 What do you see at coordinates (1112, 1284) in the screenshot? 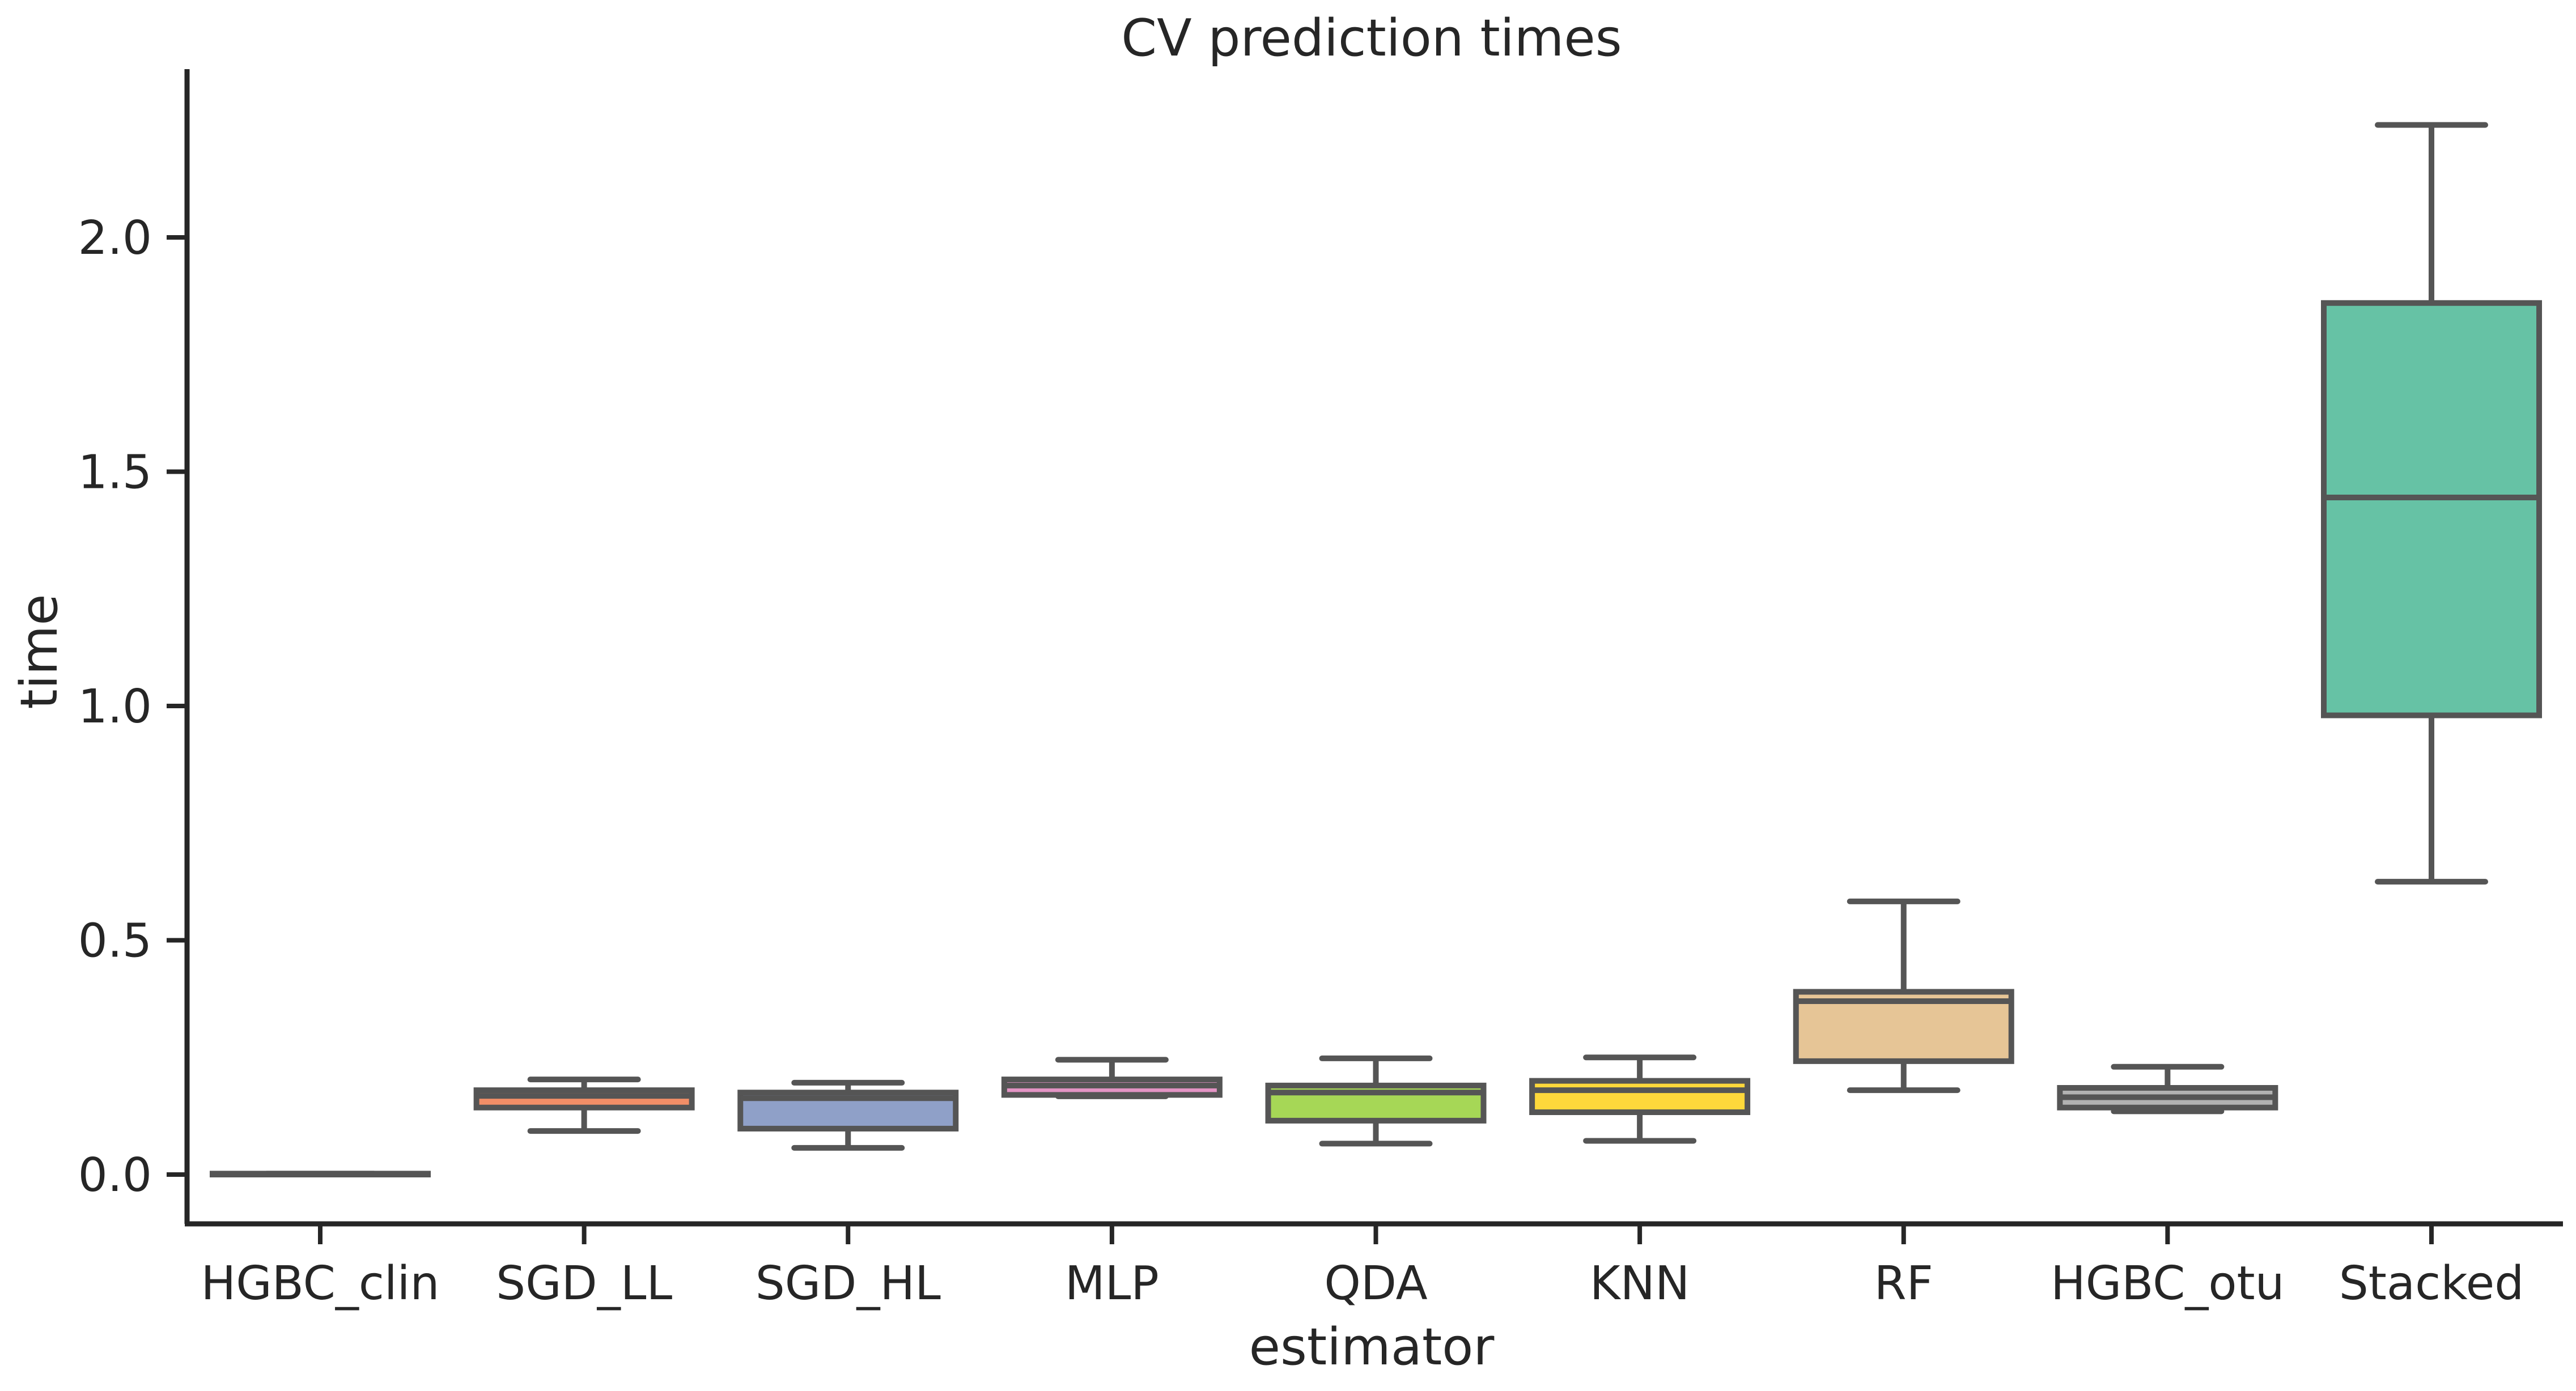
I see `x-tick-label: MLP` at bounding box center [1112, 1284].